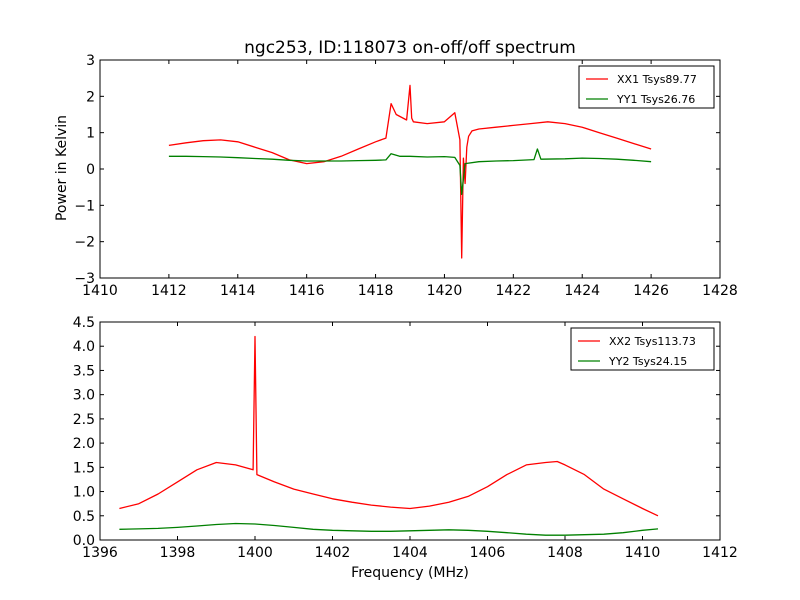 Image resolution: width=800 pixels, height=600 pixels. What do you see at coordinates (84, 206) in the screenshot?
I see `y-tick-label: −1` at bounding box center [84, 206].